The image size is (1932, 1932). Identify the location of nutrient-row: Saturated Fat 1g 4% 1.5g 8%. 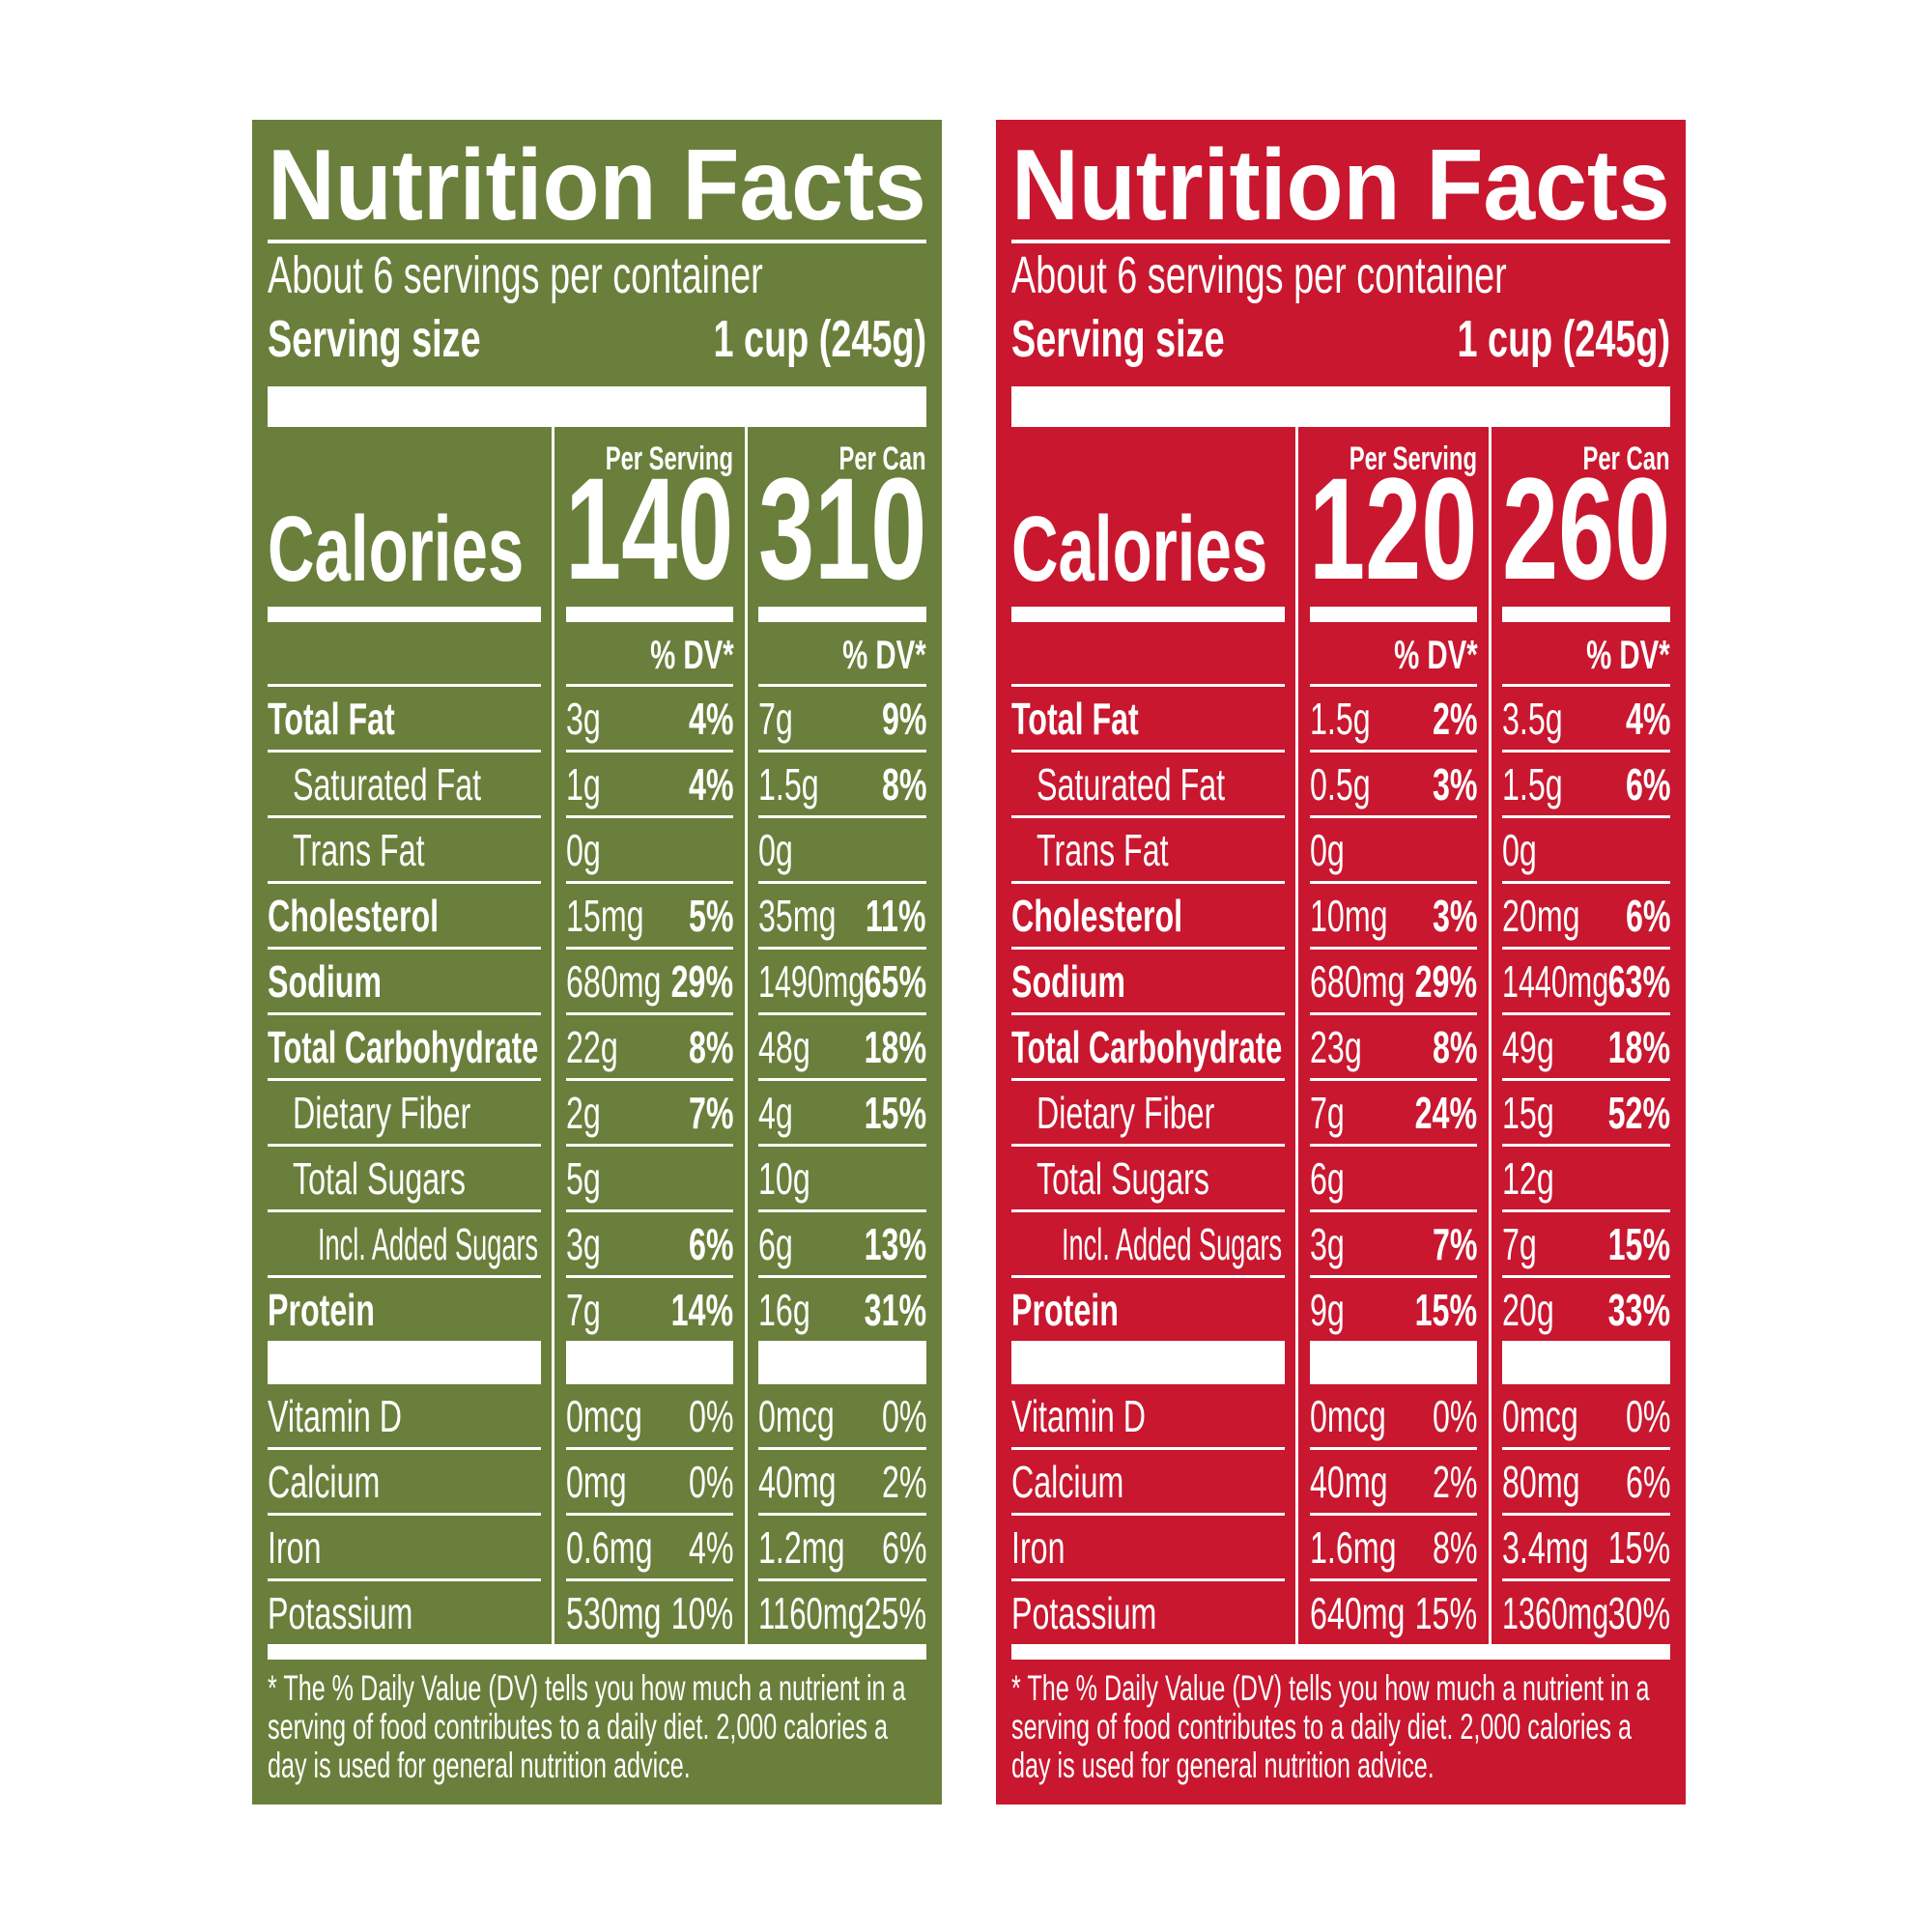
(597, 782).